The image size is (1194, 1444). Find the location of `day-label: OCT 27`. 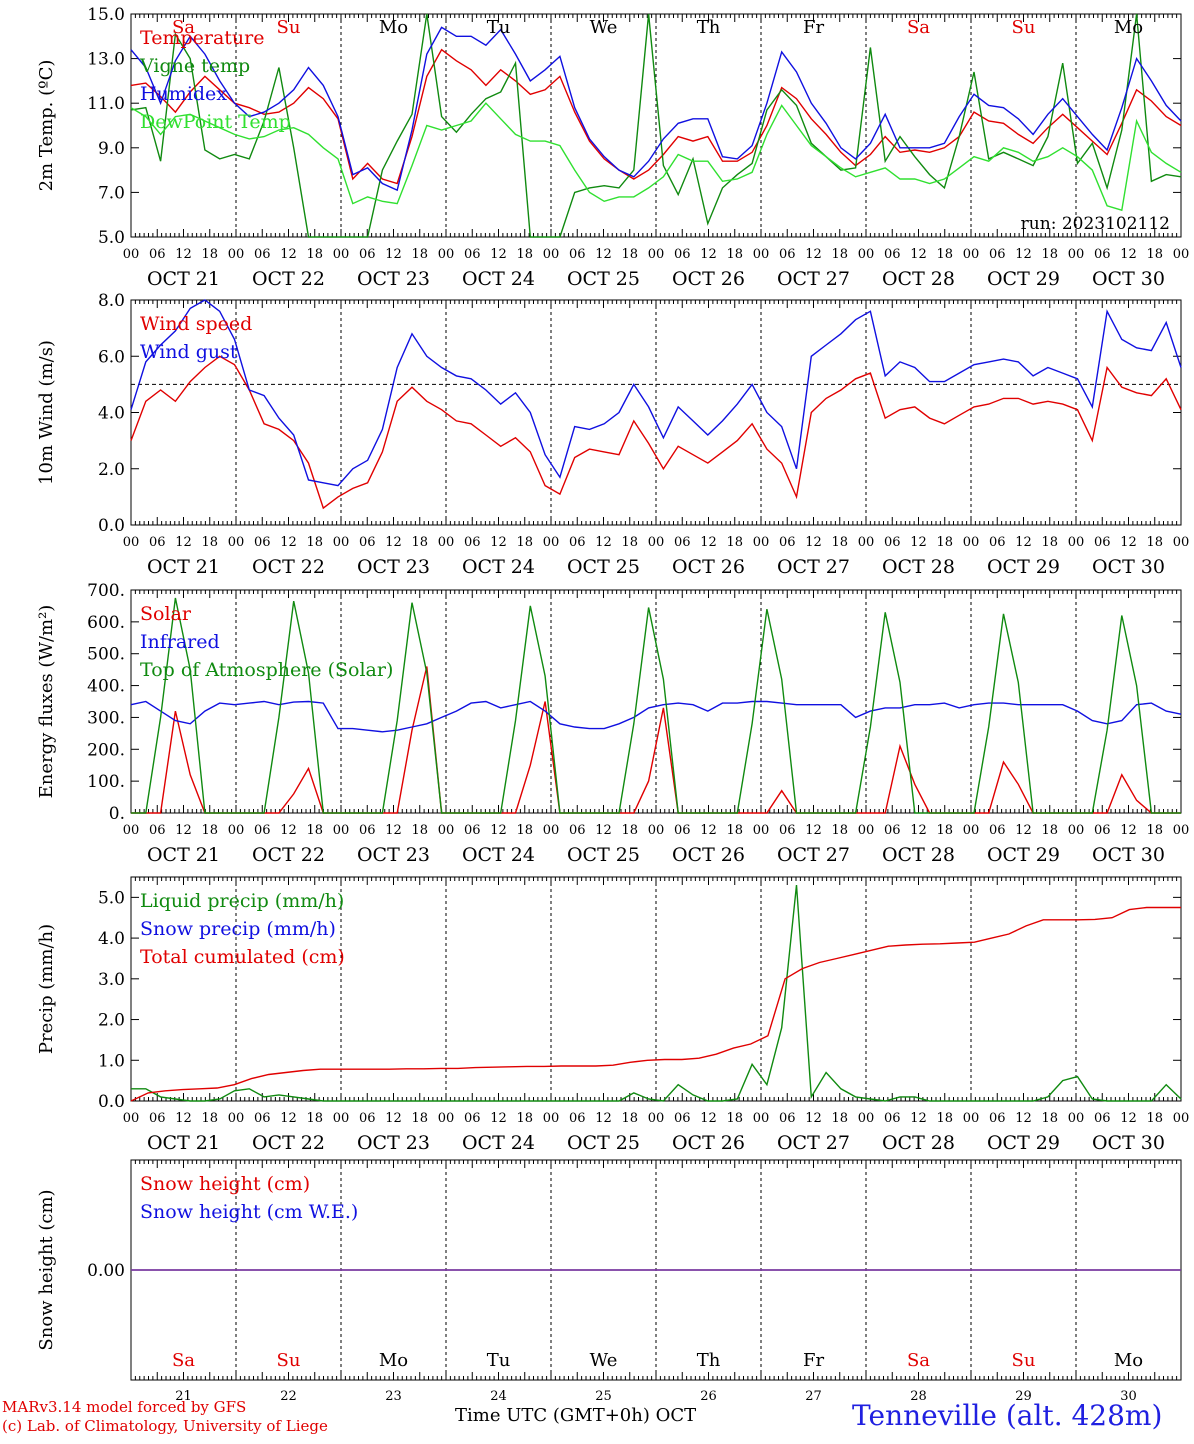

day-label: OCT 27 is located at coordinates (813, 1143).